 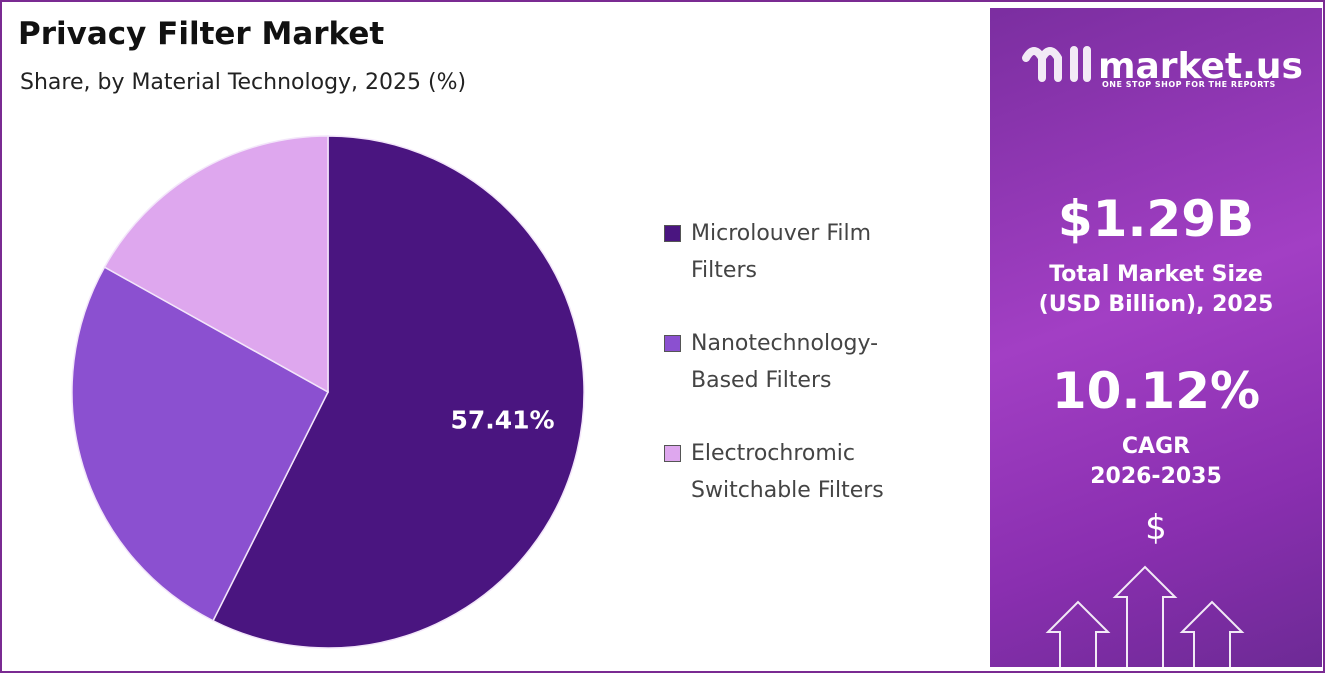 I want to click on cagr-period: 2026-2035, so click(x=1156, y=476).